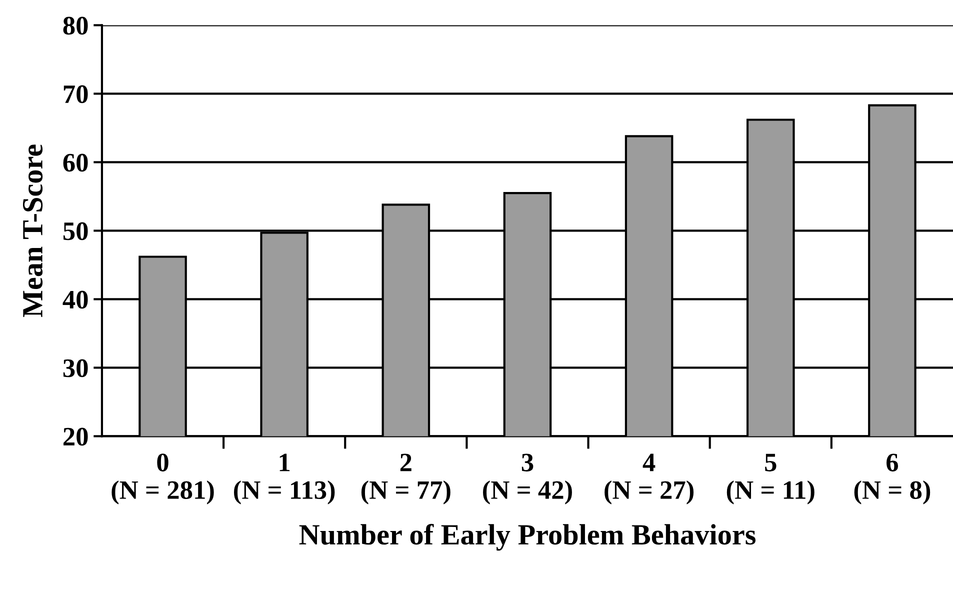 This screenshot has width=953, height=600. Describe the element at coordinates (649, 479) in the screenshot. I see `x-tick-label: 4 (N = 27)` at that location.